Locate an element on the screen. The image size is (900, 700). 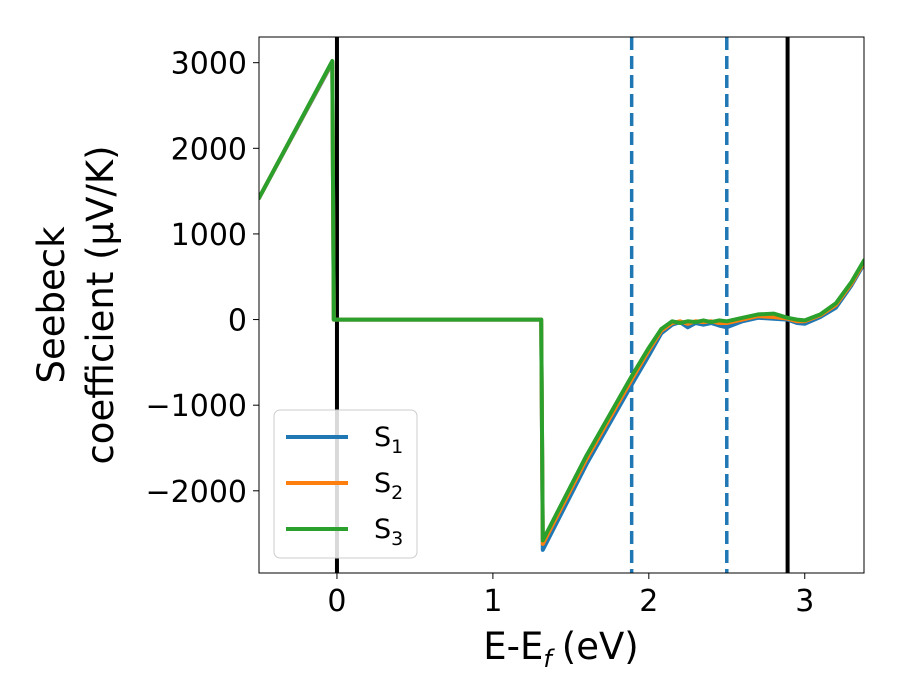
legend: S1 S2 S3 is located at coordinates (345, 484).